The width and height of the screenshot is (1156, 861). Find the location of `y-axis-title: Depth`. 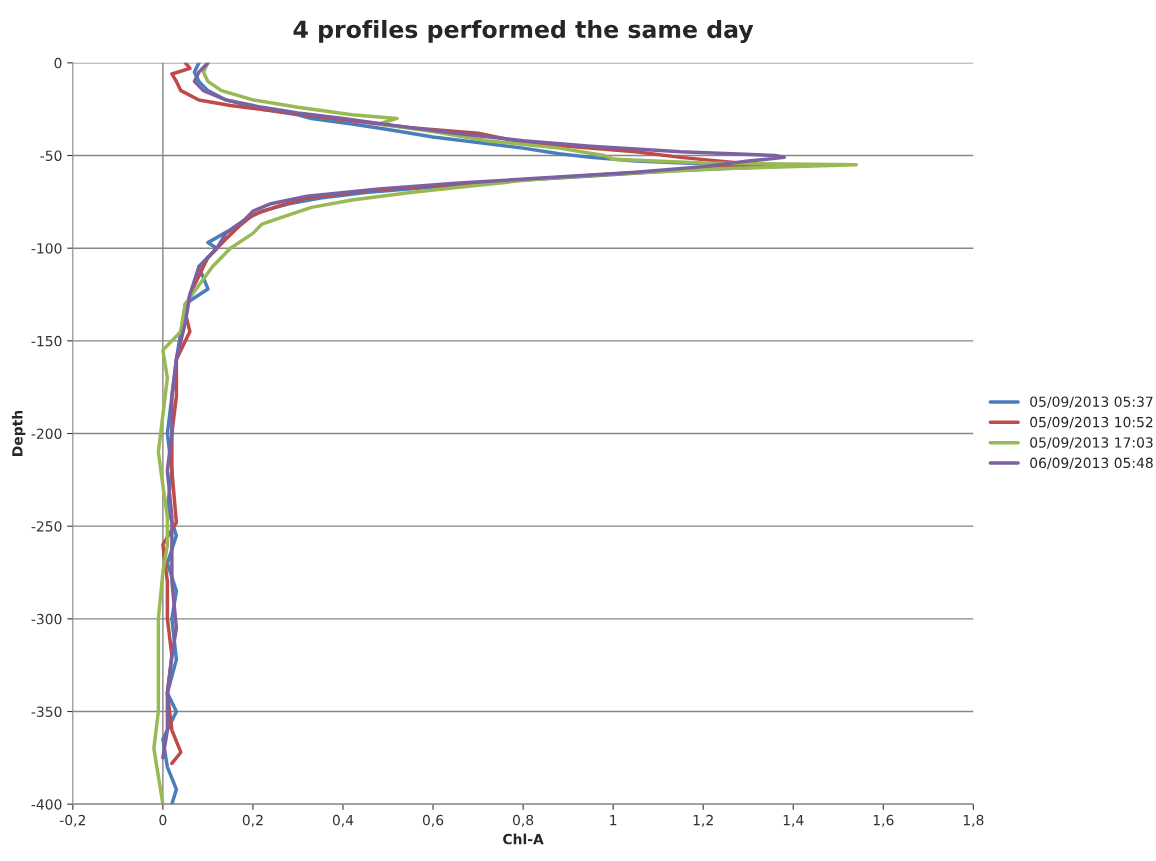

y-axis-title: Depth is located at coordinates (18, 433).